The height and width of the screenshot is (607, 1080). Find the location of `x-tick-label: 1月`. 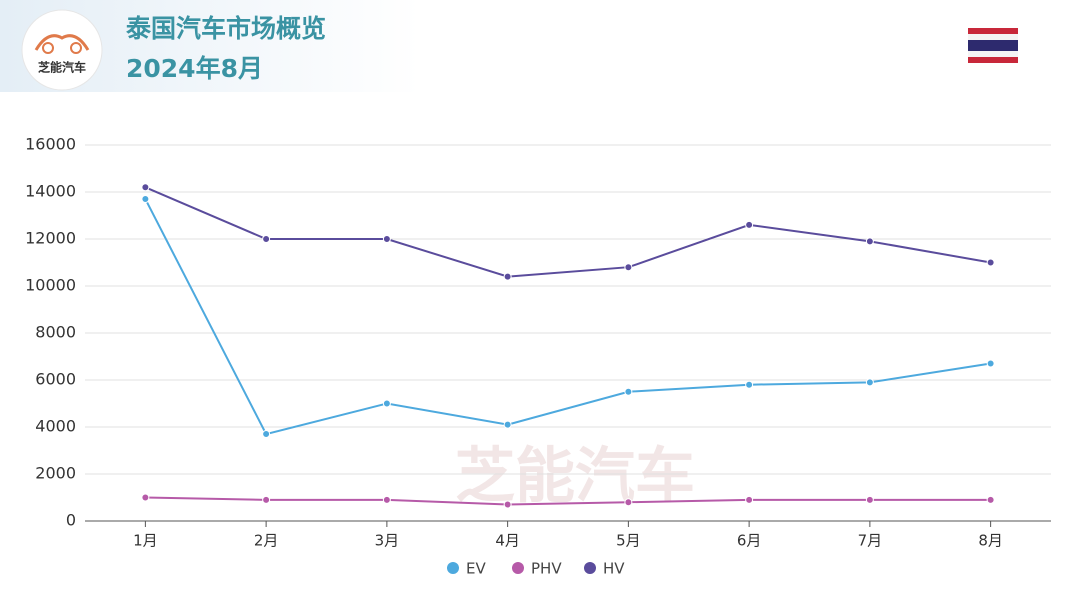

x-tick-label: 1月 is located at coordinates (145, 541).